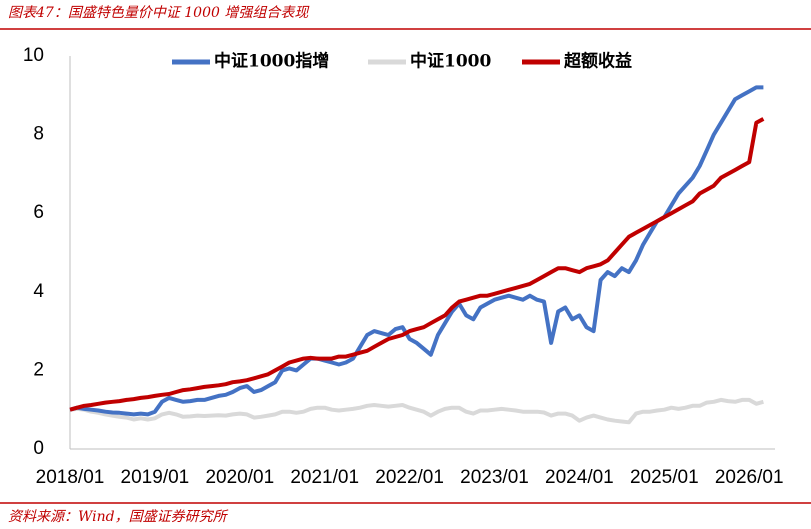 The width and height of the screenshot is (811, 529). I want to click on y-tick-label: 4, so click(38, 291).